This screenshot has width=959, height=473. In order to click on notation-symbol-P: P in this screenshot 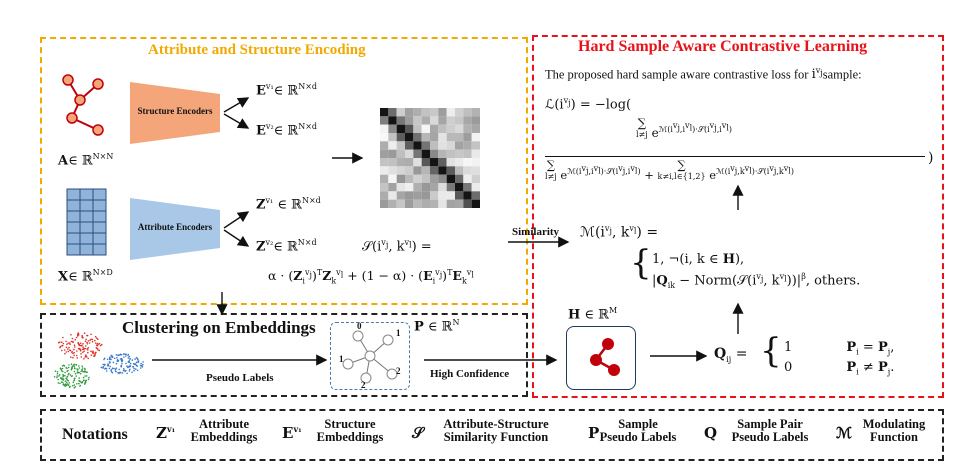, I will do `click(594, 433)`.